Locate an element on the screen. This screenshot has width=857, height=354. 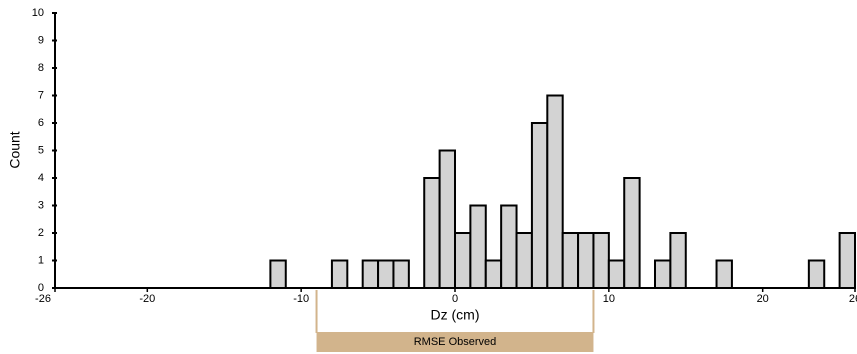
x-axis-label: Dz (cm) is located at coordinates (455, 315).